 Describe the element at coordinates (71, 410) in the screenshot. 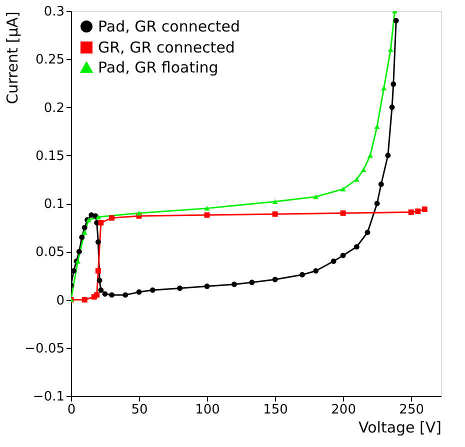

I see `x-tick-label: 0` at that location.